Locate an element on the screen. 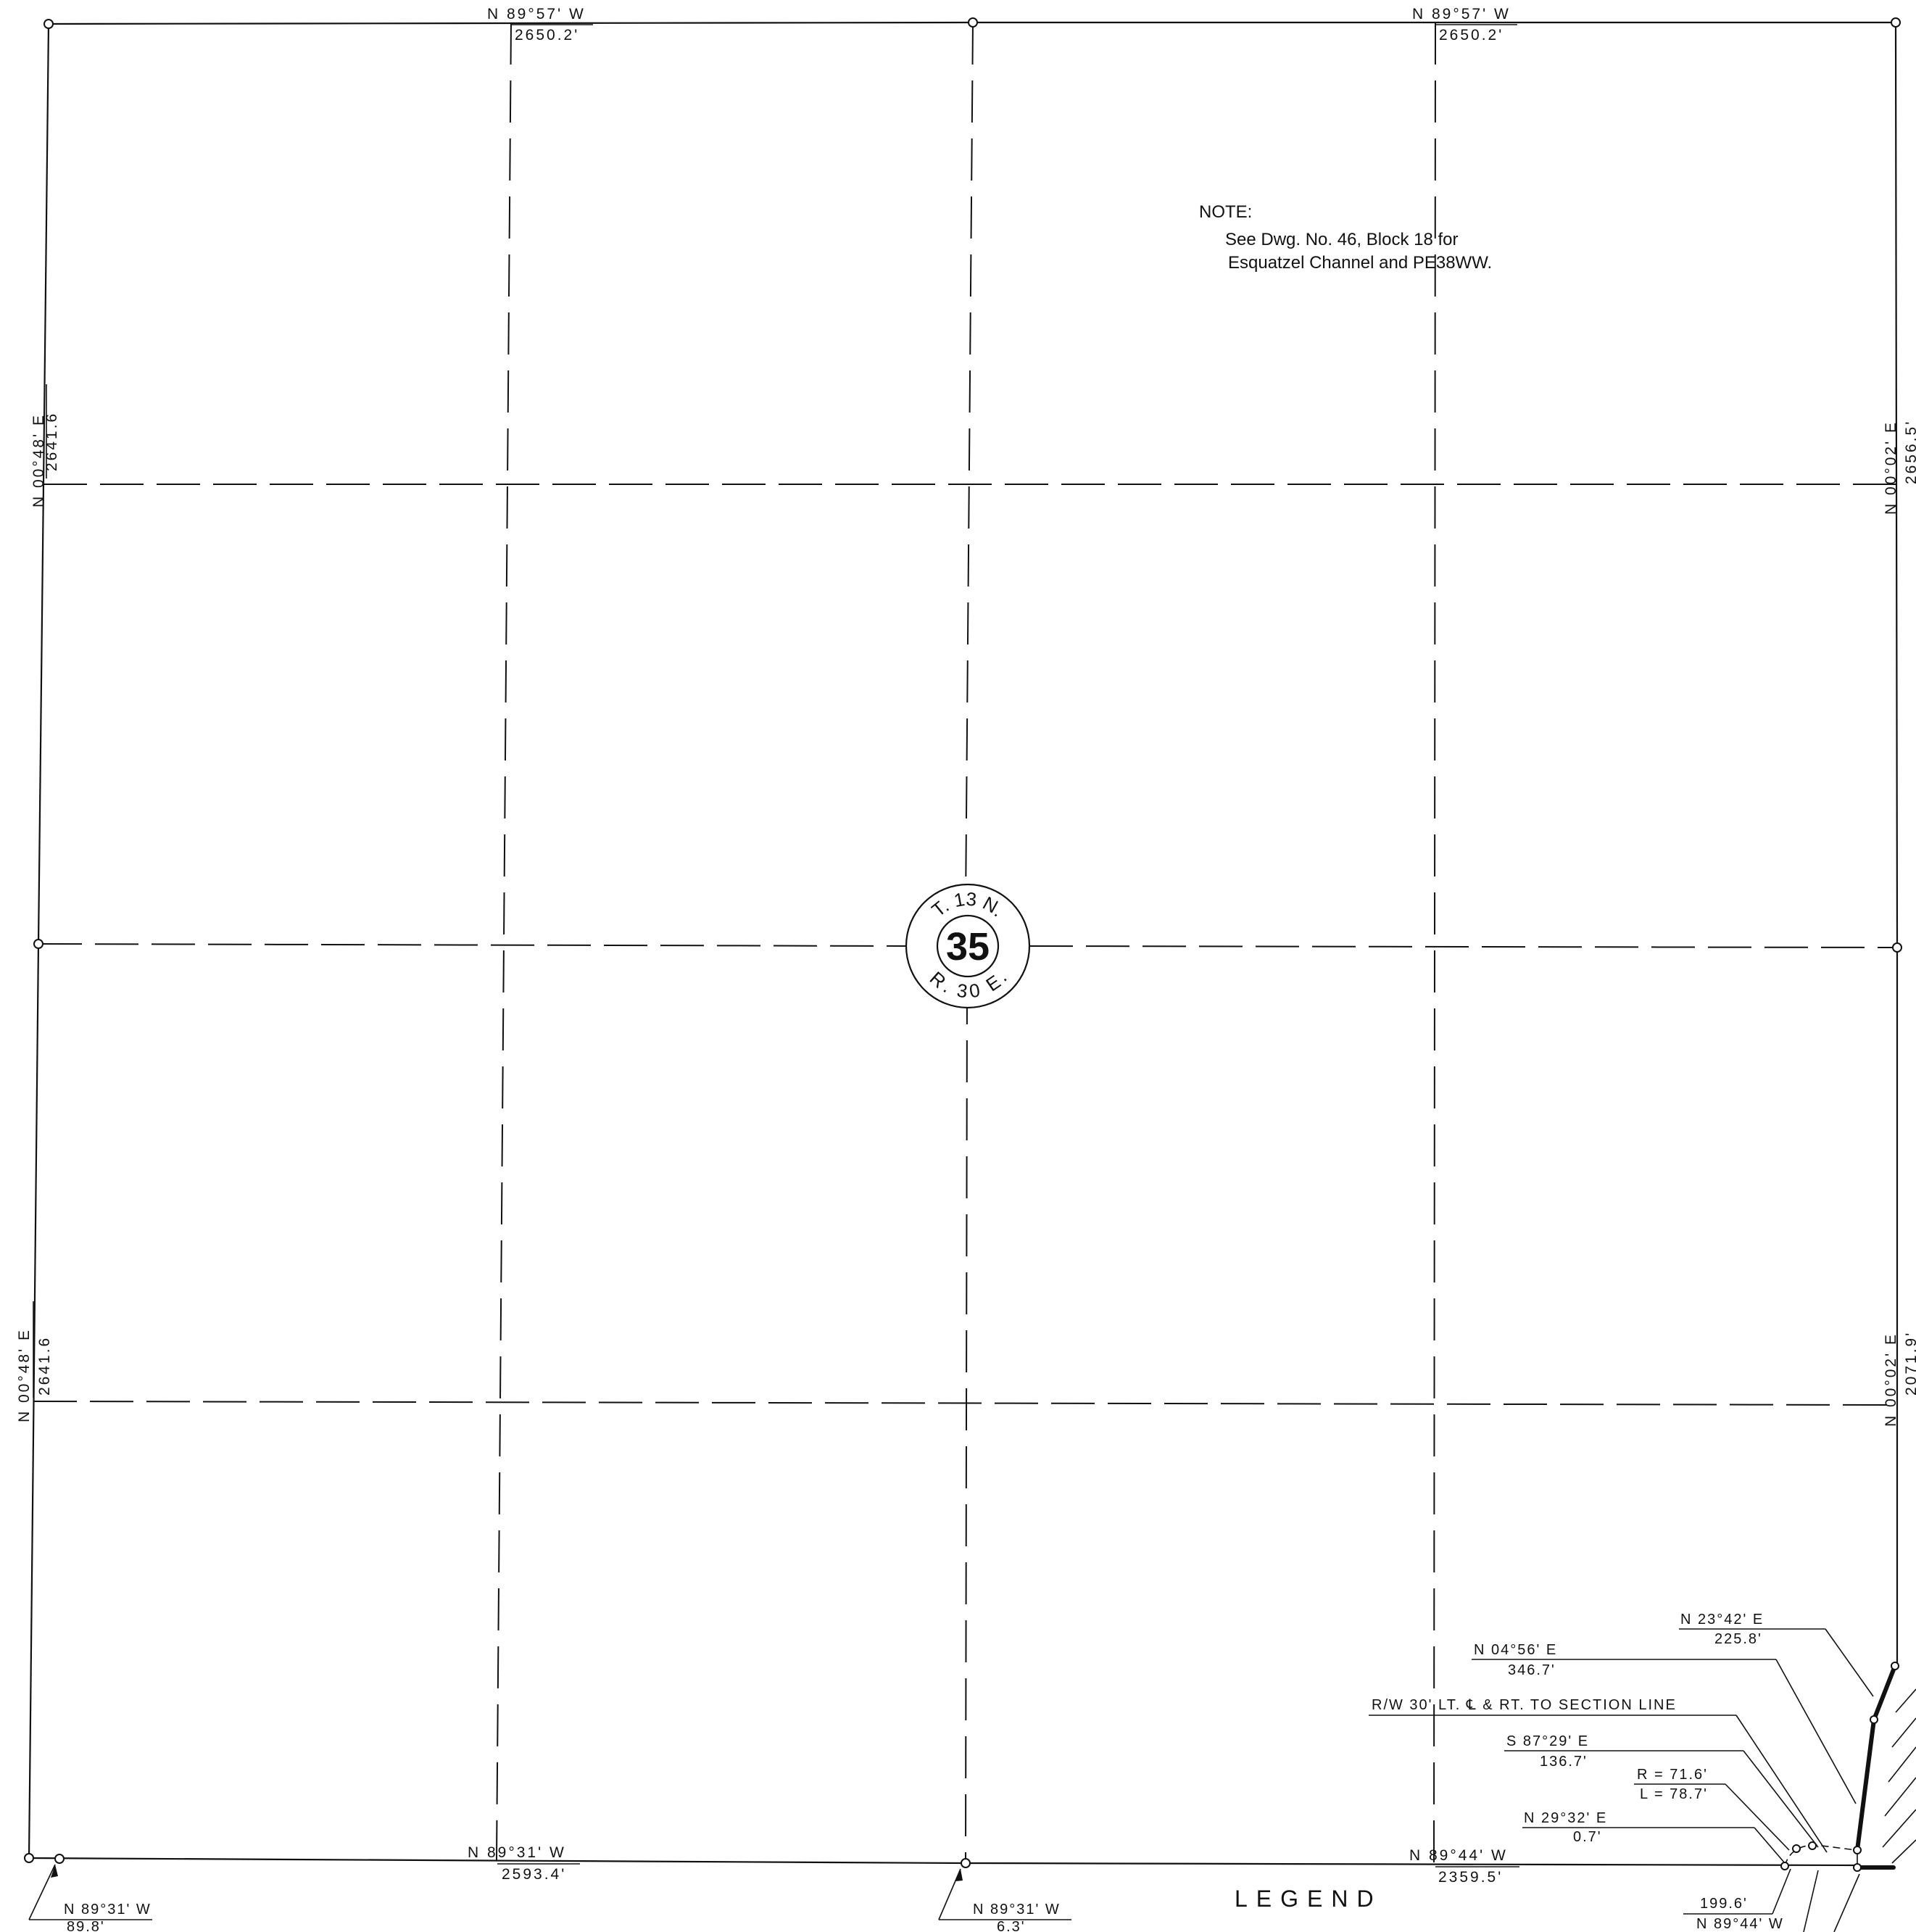 This screenshot has width=1916, height=1932. east-south-distance: 2071.9' is located at coordinates (1910, 1363).